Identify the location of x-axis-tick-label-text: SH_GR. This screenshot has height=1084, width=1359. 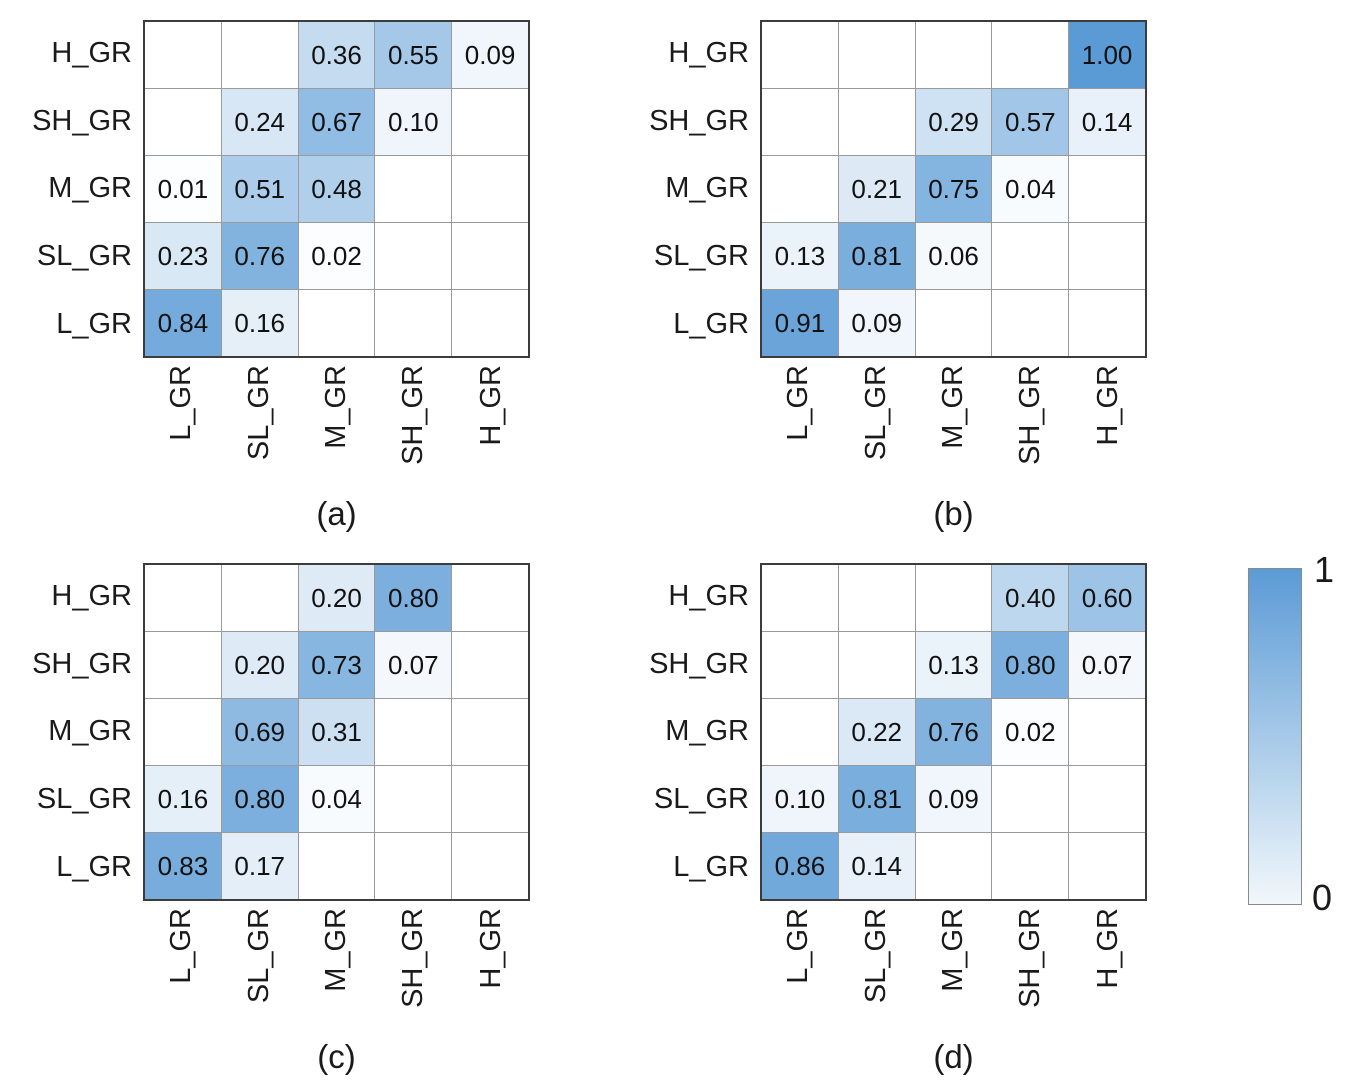
(413, 415).